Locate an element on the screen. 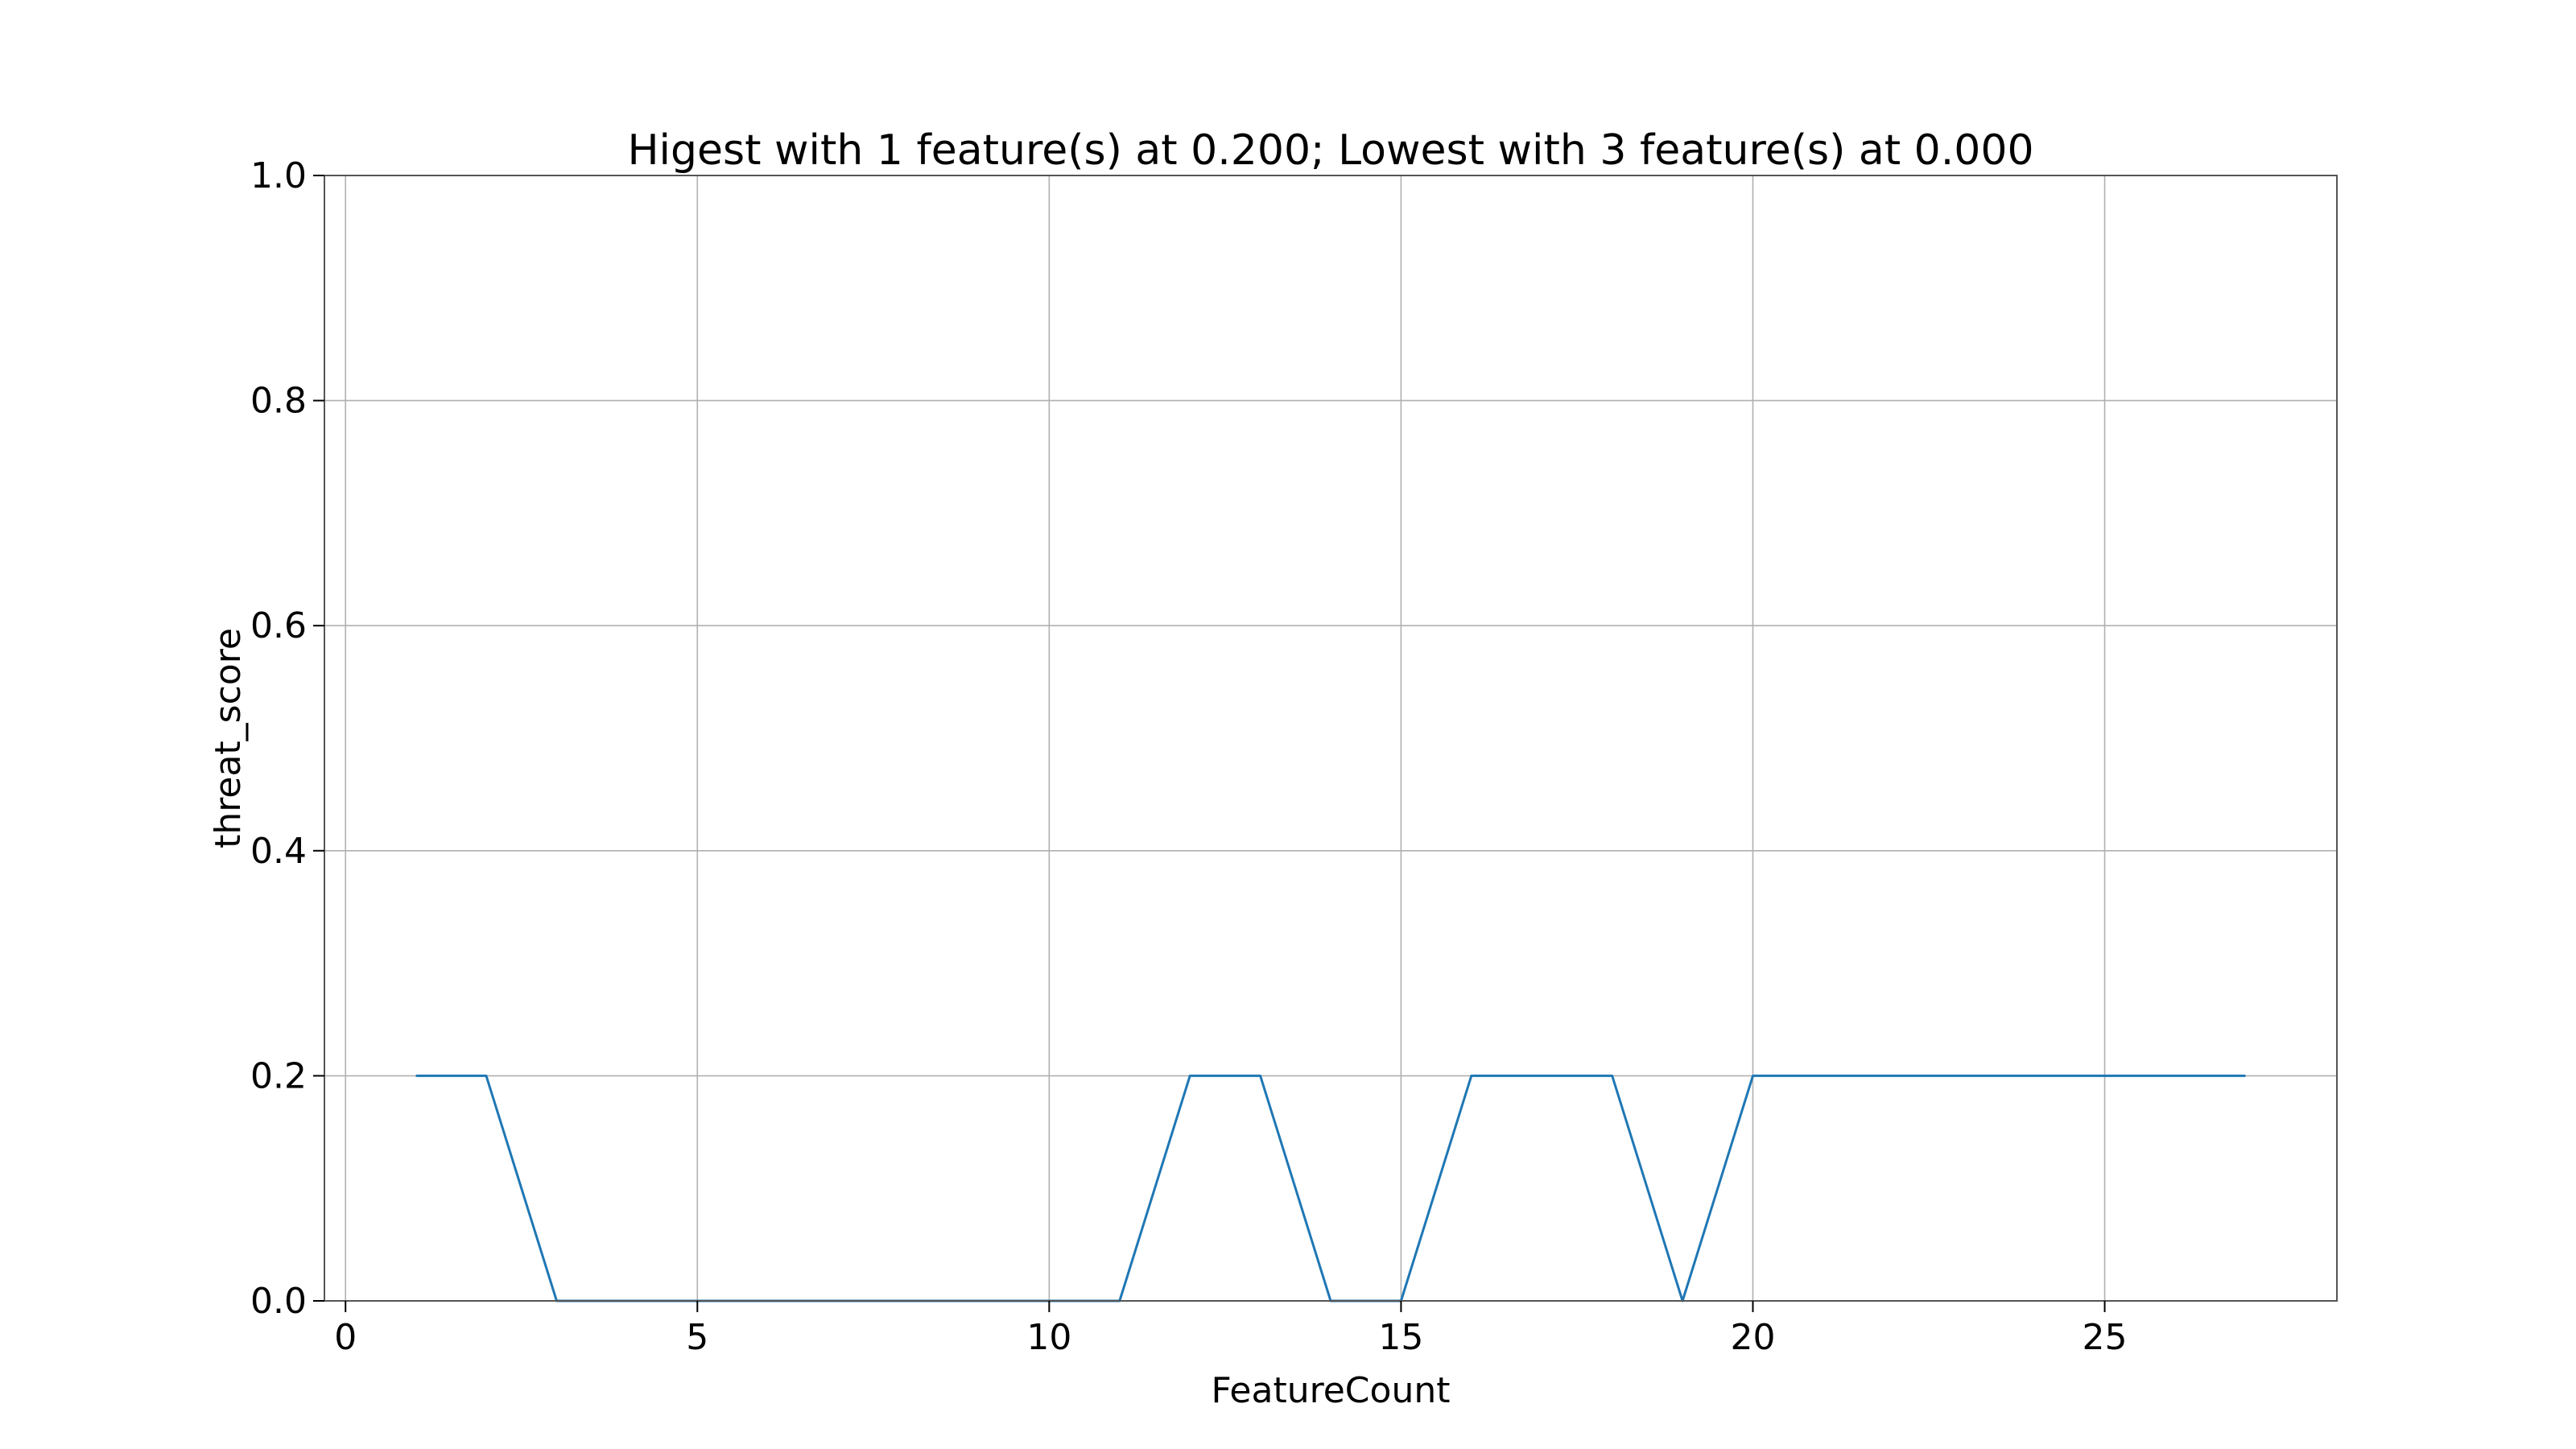  x-tick-label: 20 is located at coordinates (1752, 1337).